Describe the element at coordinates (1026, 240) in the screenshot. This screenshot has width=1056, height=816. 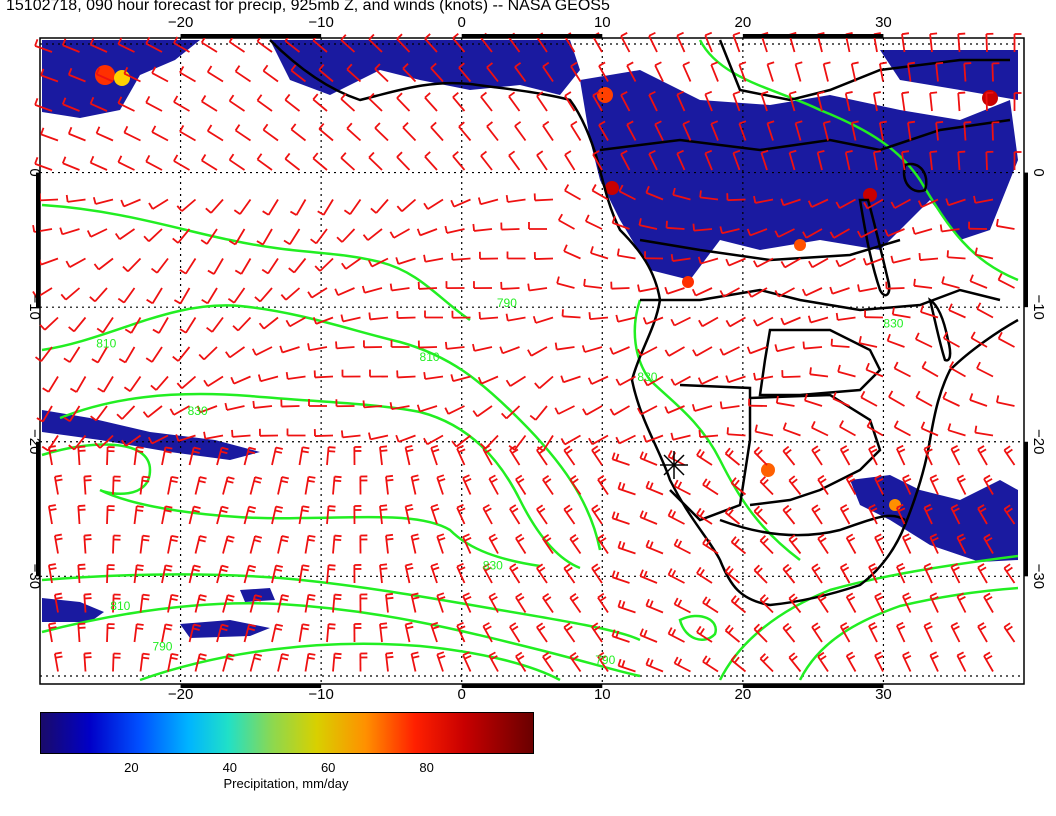
I see `frame-bar-right` at that location.